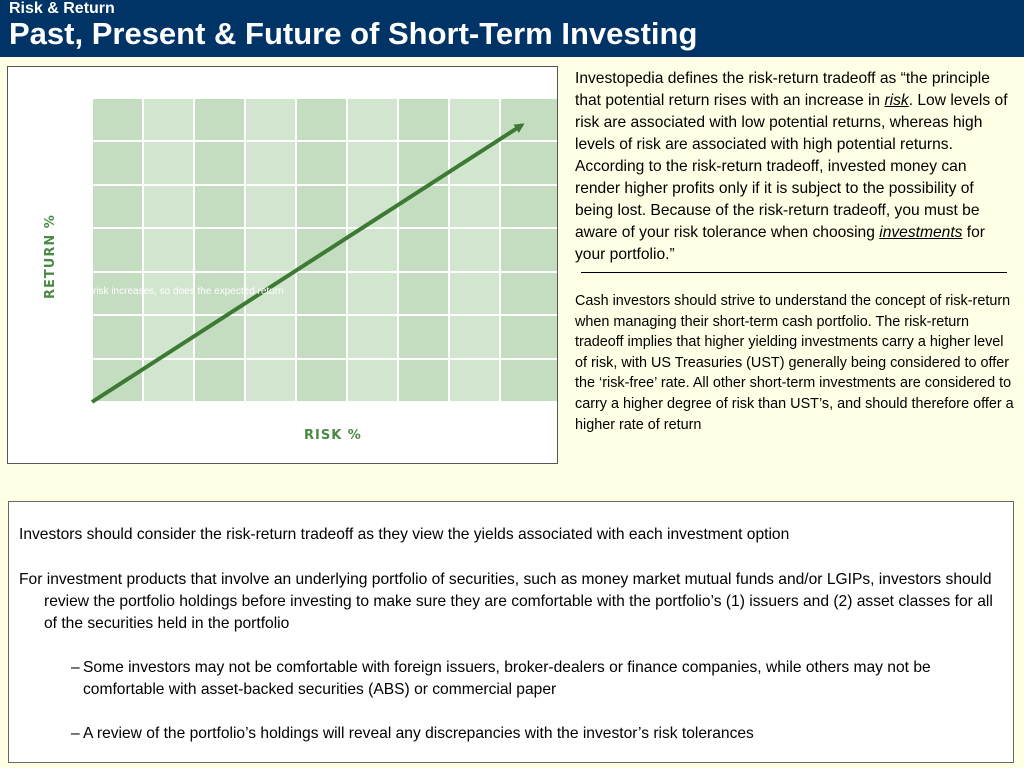  What do you see at coordinates (333, 435) in the screenshot?
I see `x-axis-label: RISK %` at bounding box center [333, 435].